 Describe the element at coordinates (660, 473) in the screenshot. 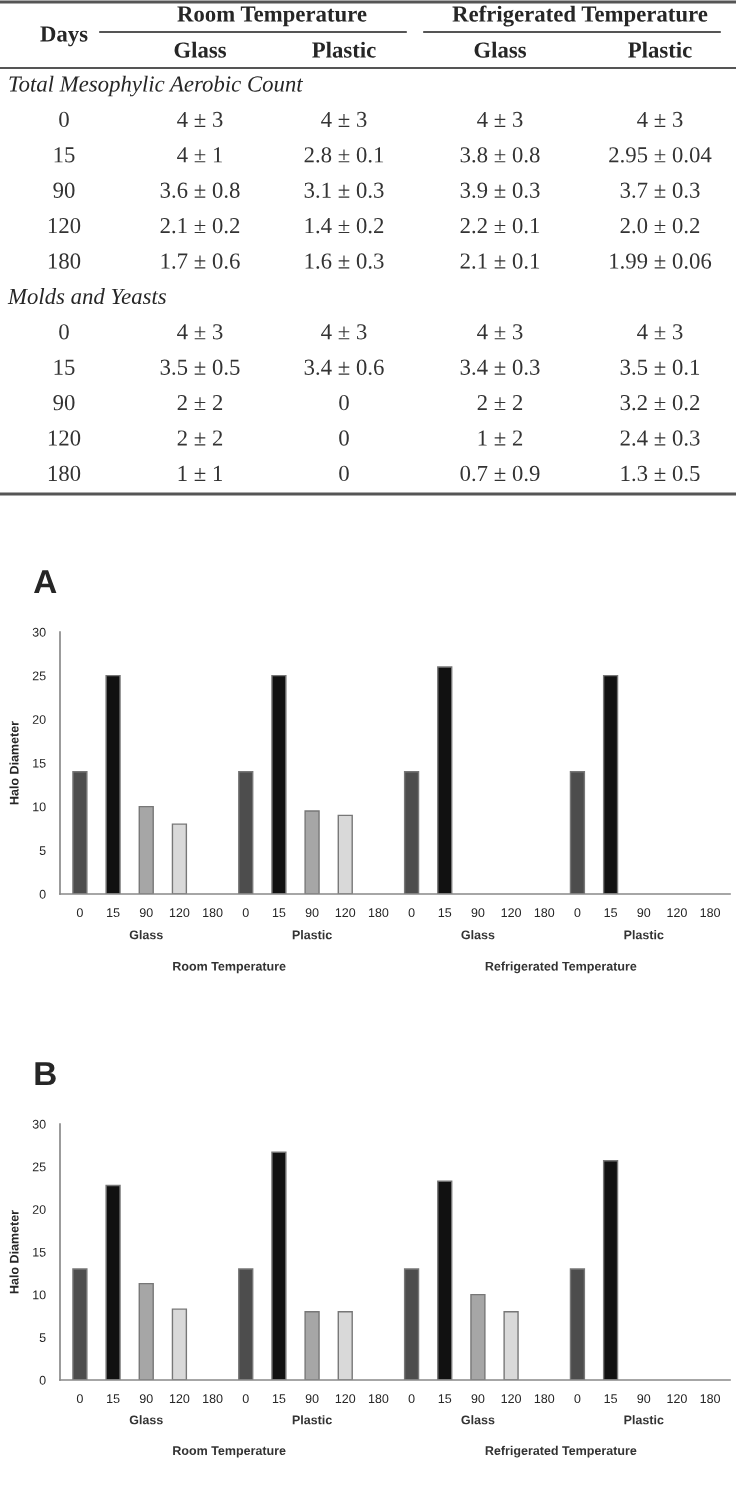

I see `text: 1.3 ± 0.5` at that location.